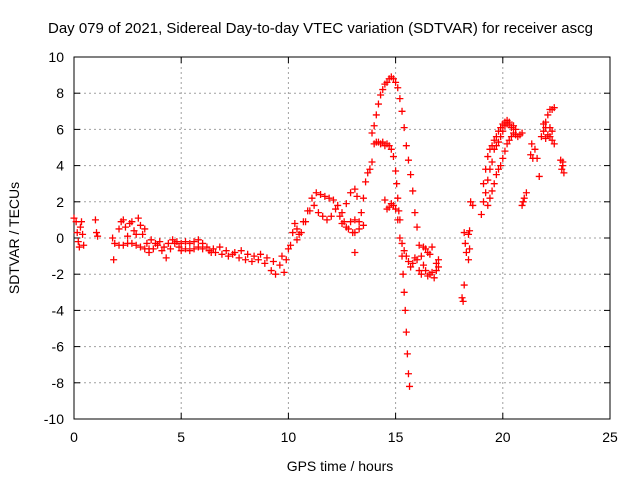 The image size is (640, 480). Describe the element at coordinates (58, 347) in the screenshot. I see `y-tick-label: -6` at that location.